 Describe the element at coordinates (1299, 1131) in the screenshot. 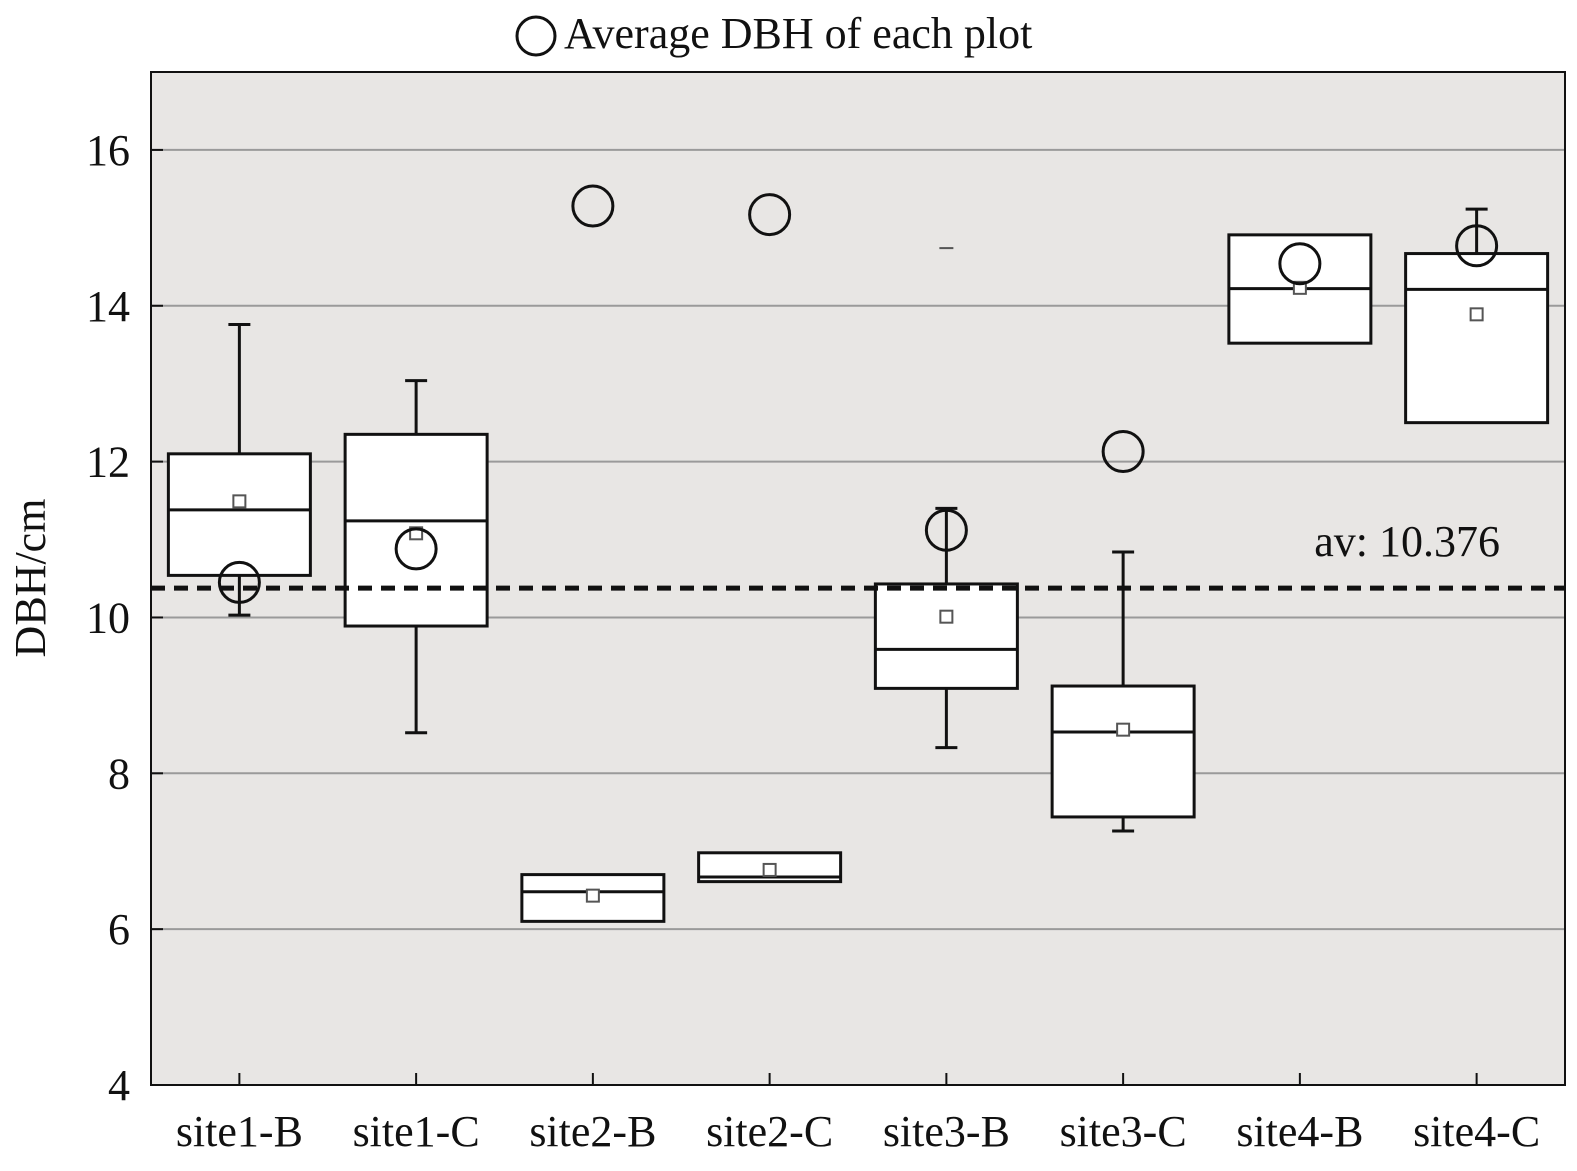

I see `x-tick-label: site4-B` at that location.